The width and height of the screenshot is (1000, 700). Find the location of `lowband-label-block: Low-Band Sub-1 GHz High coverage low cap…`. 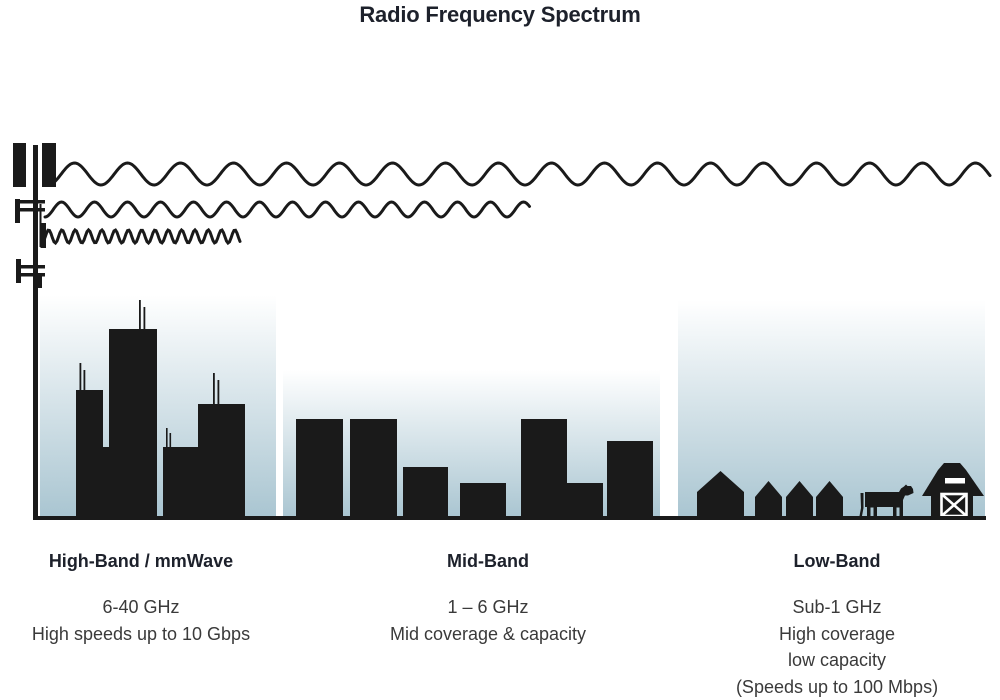

lowband-label-block: Low-Band Sub-1 GHz High coverage low cap… is located at coordinates (837, 625).